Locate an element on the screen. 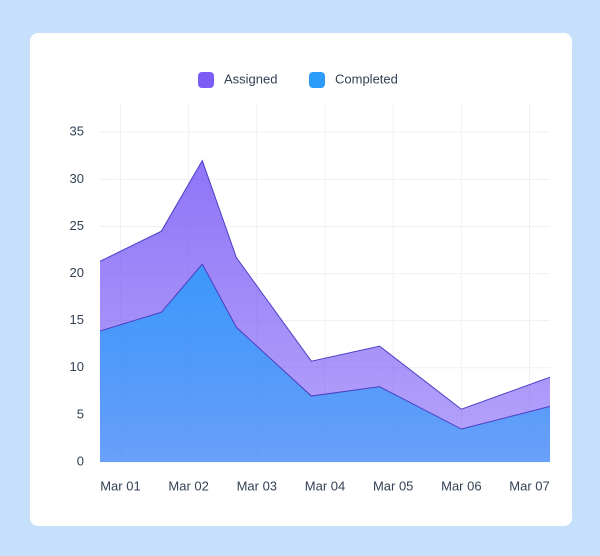 The height and width of the screenshot is (556, 600). x-tick-label: Mar 07 is located at coordinates (529, 485).